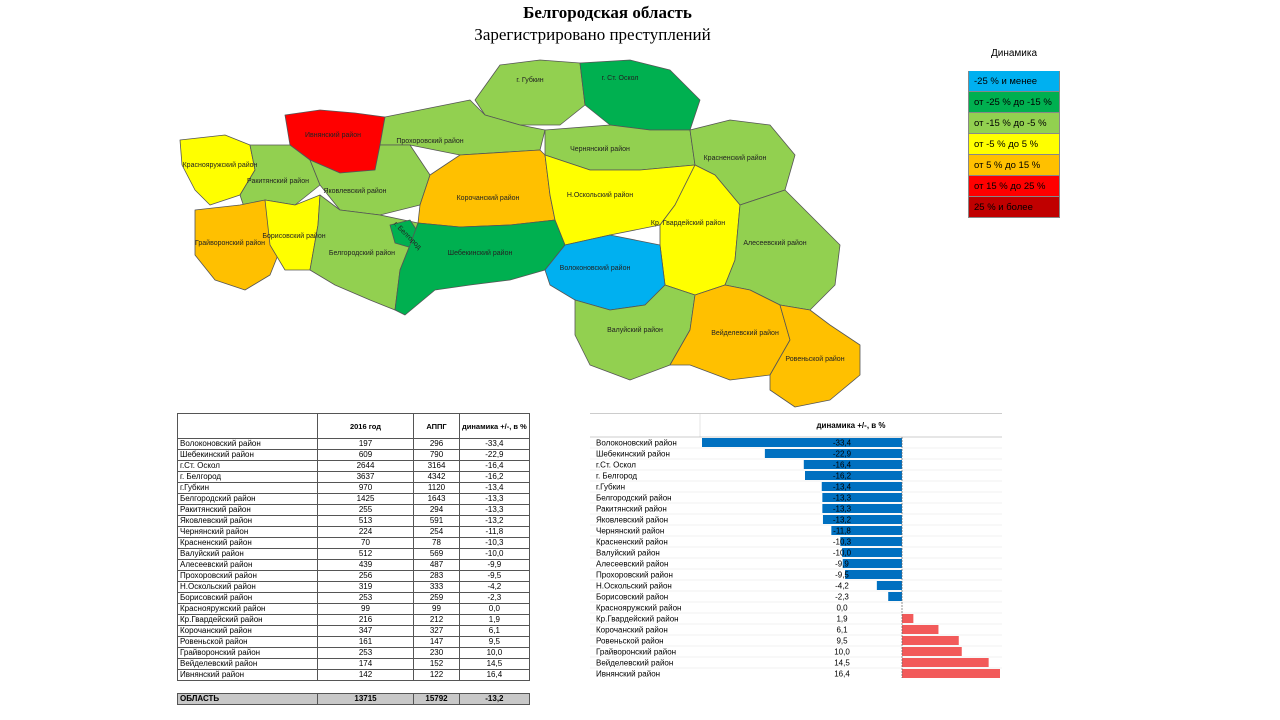  What do you see at coordinates (632, 630) in the screenshot?
I see `chart-category-label: Корочанский район` at bounding box center [632, 630].